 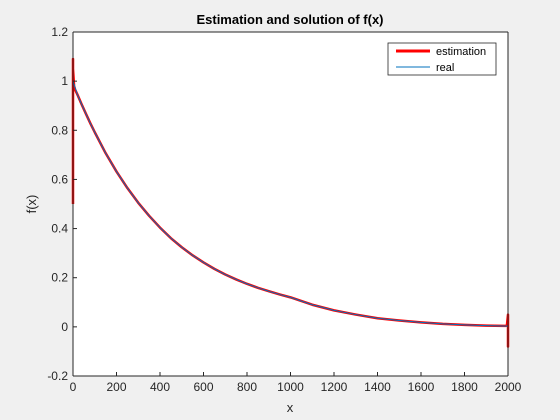 What do you see at coordinates (64, 327) in the screenshot?
I see `y-tick-label: 0` at bounding box center [64, 327].